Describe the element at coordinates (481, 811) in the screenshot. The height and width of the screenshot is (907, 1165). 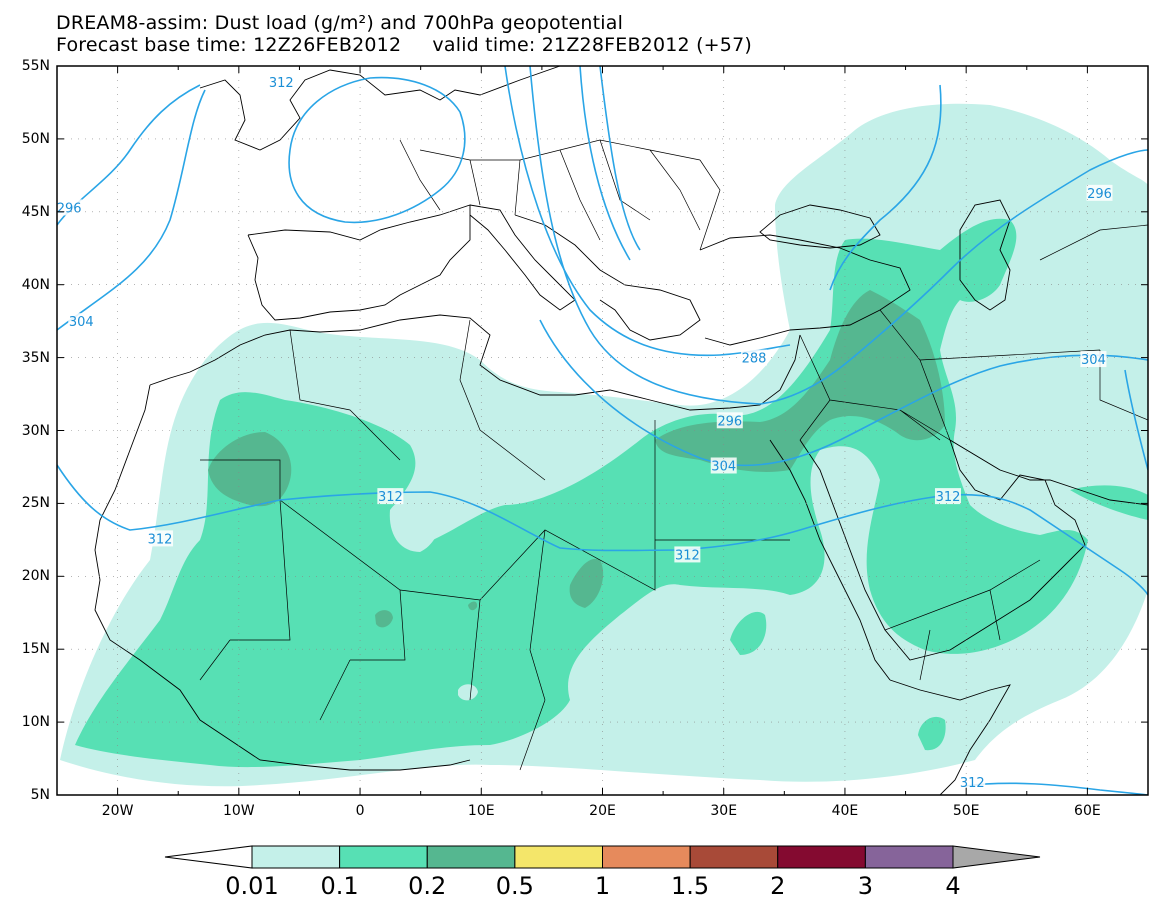
I see `longitude-label: 10E` at that location.